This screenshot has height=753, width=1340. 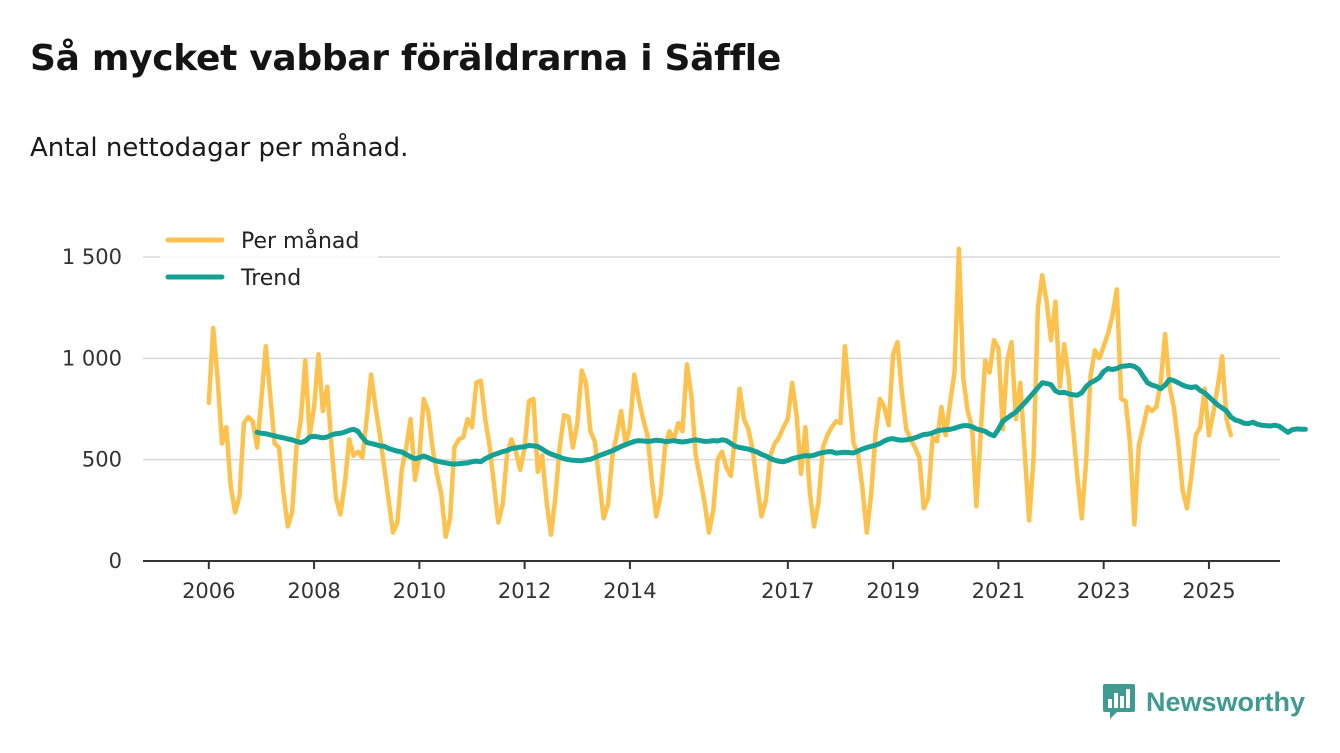 What do you see at coordinates (1226, 701) in the screenshot?
I see `brand-name: Newsworthy` at bounding box center [1226, 701].